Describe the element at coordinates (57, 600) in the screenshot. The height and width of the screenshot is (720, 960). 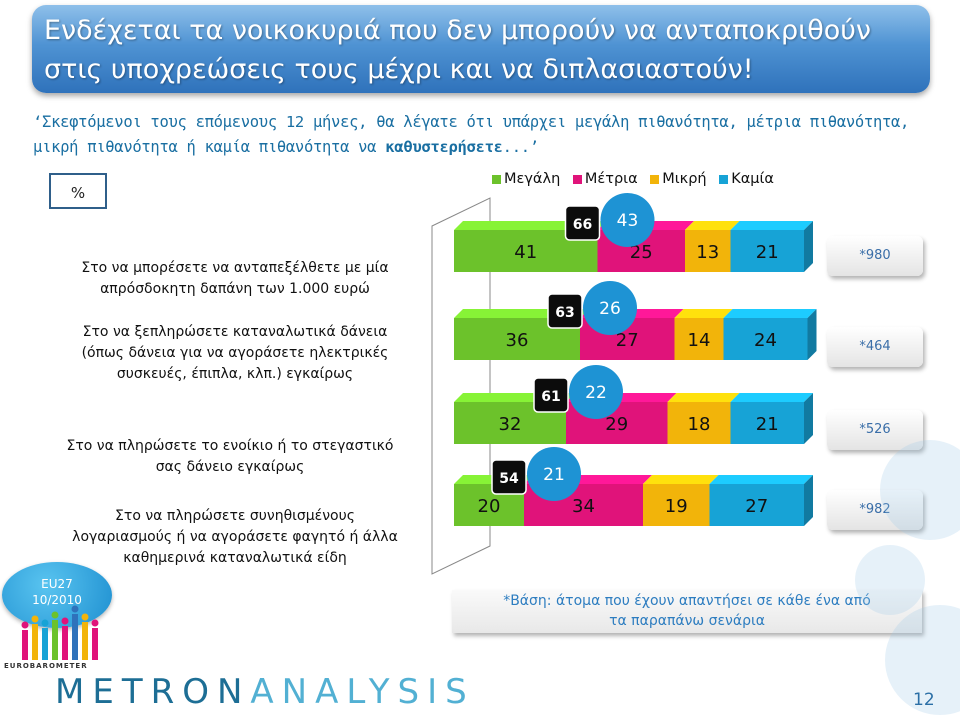
I see `eu27-badge-line-2: 10/2010` at that location.